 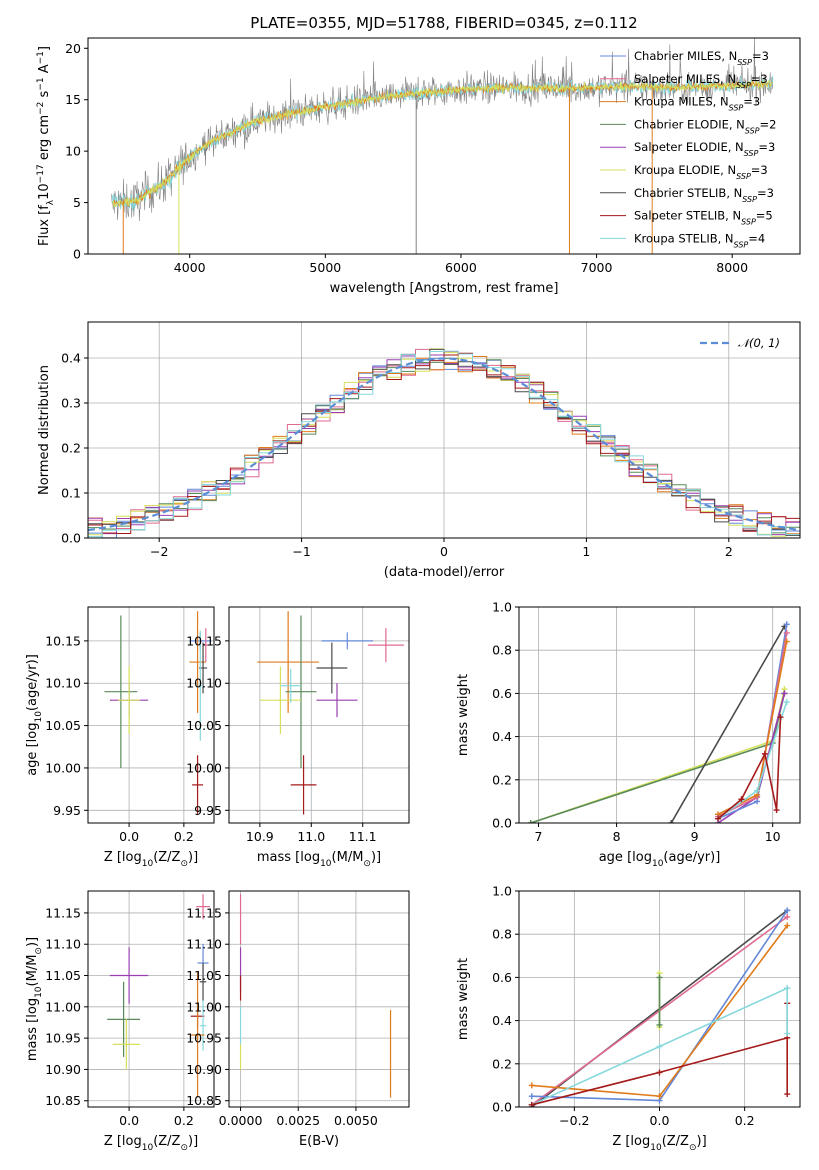 I want to click on y-tick-label: 11.00, so click(x=204, y=1006).